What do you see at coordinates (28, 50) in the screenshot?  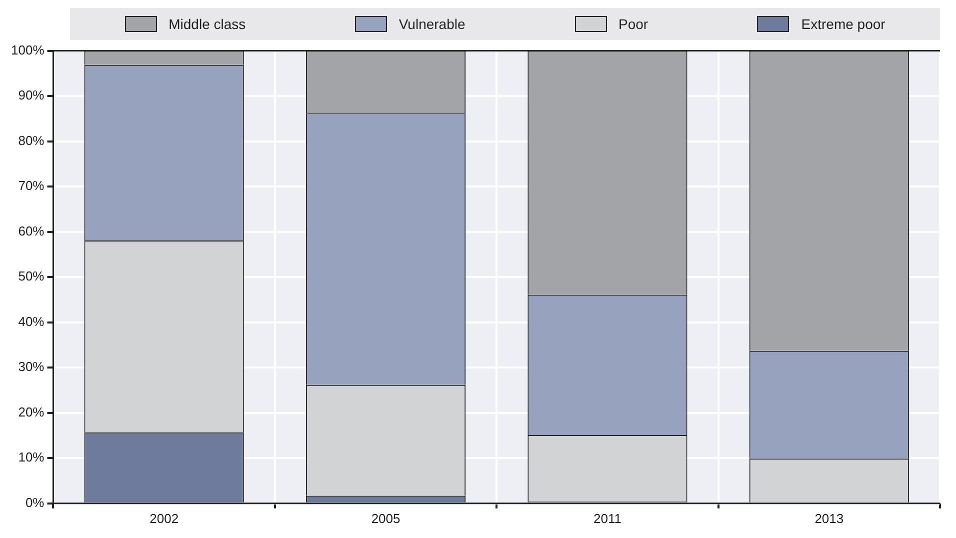 I see `y-tick-label: 100%` at bounding box center [28, 50].